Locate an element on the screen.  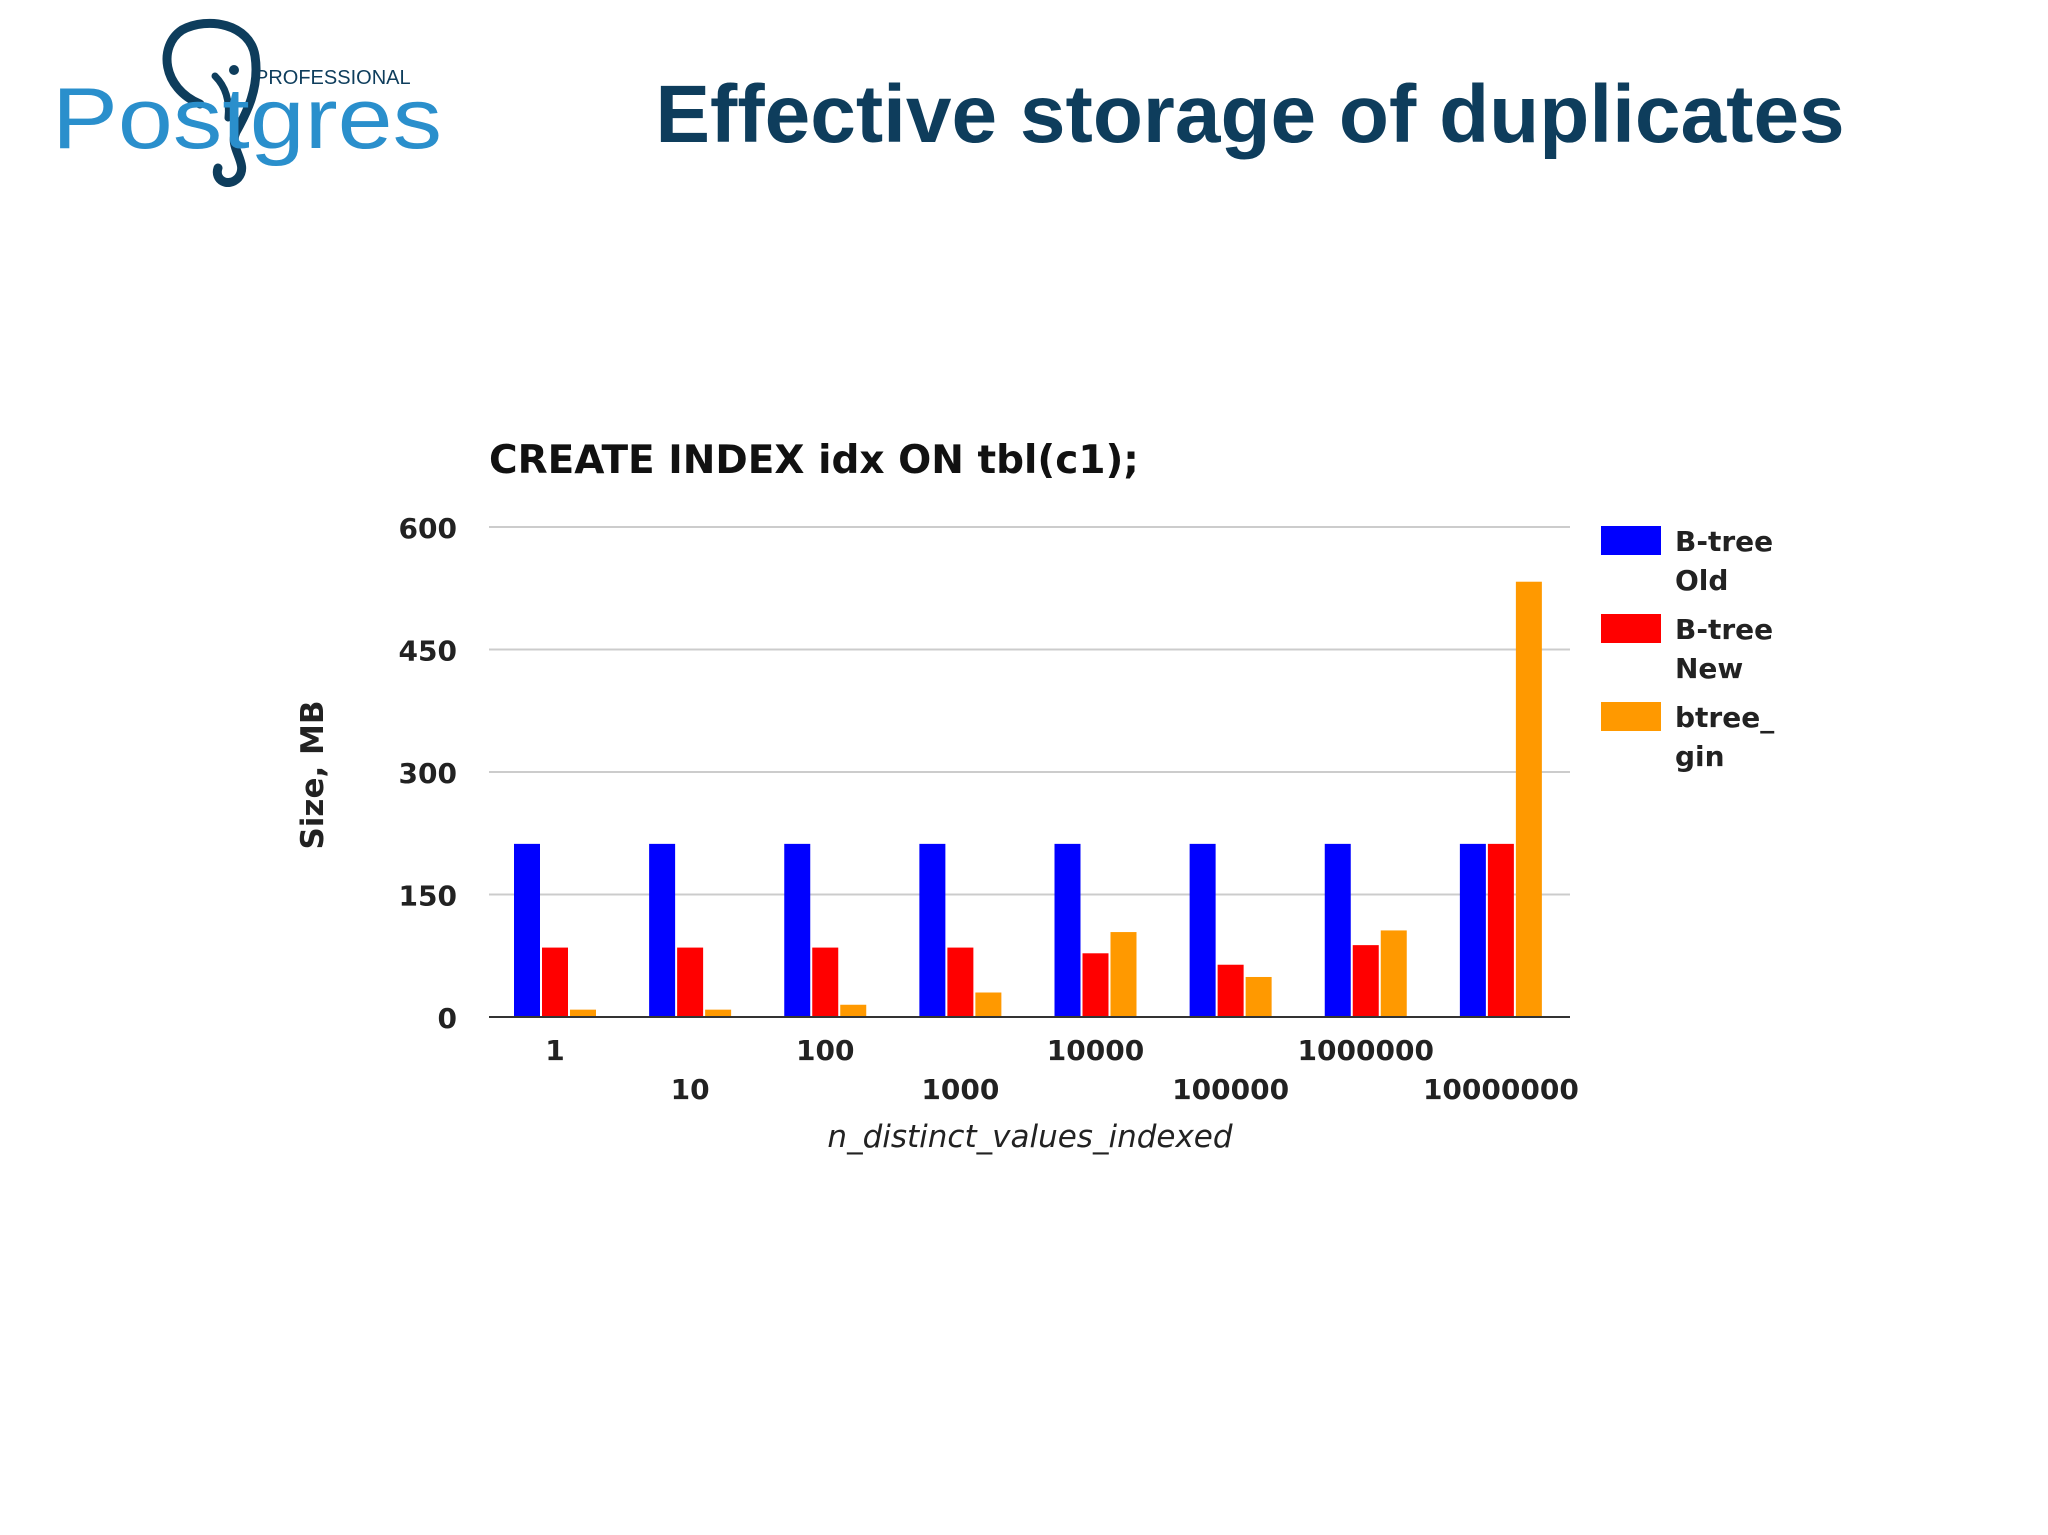
x-tick-label: 100000 is located at coordinates (1230, 1089).